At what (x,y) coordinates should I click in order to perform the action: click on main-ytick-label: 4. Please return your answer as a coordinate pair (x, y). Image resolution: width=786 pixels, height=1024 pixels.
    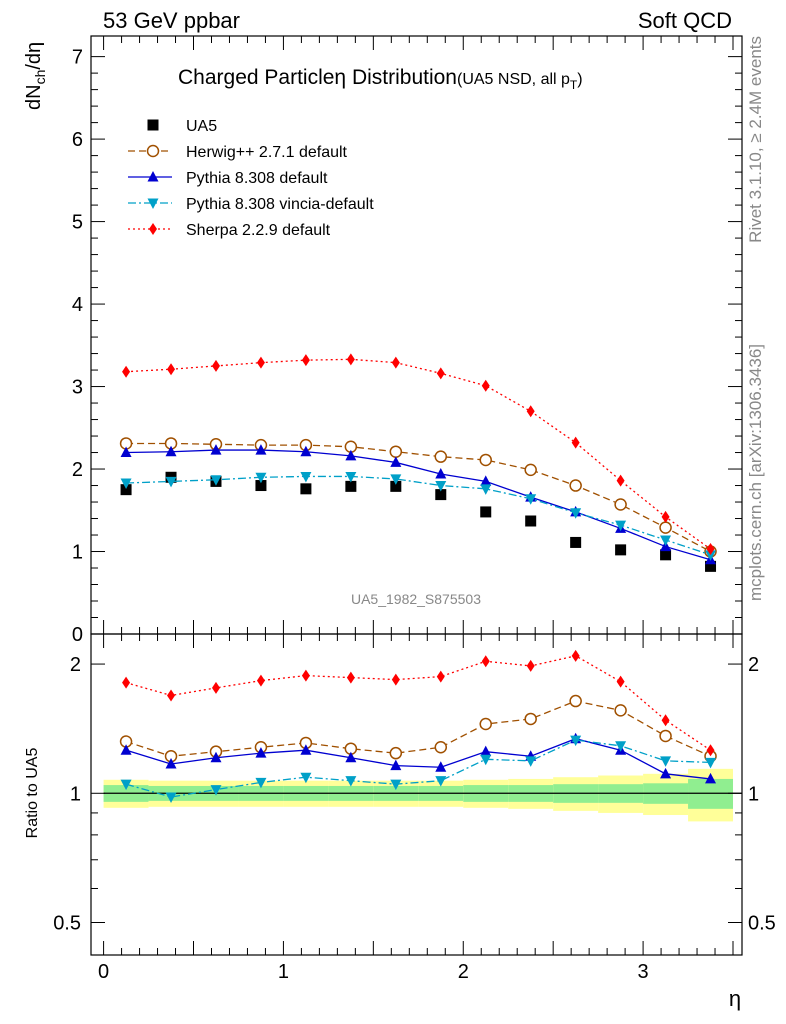
    Looking at the image, I should click on (77, 305).